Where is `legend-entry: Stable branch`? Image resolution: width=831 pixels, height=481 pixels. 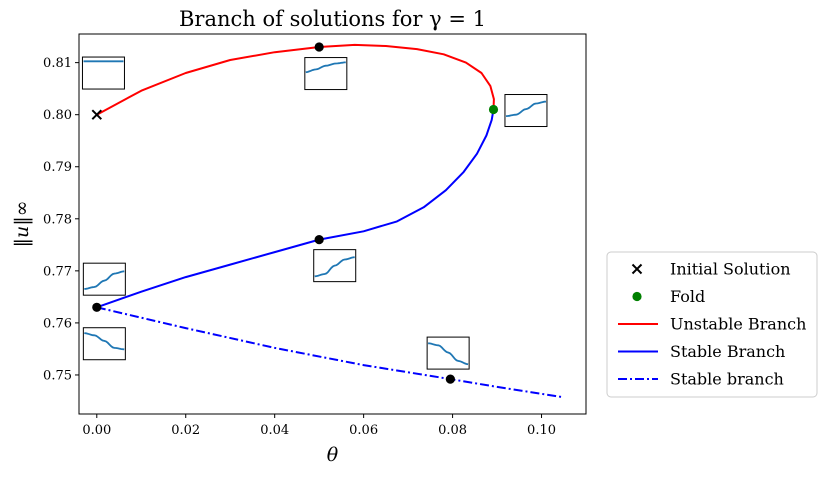
legend-entry: Stable branch is located at coordinates (701, 379).